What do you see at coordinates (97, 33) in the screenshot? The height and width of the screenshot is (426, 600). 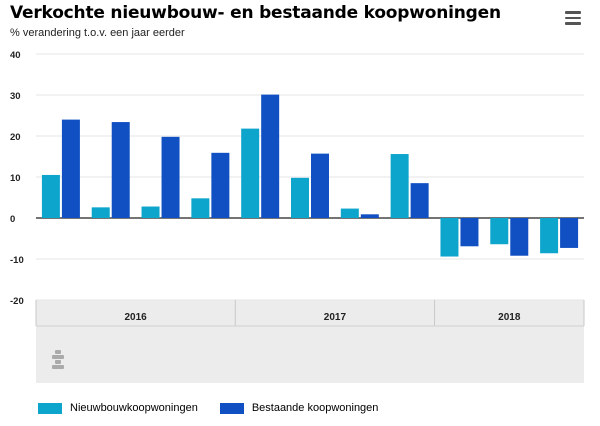 I see `chart-subtitle: % verandering t.o.v. een jaar eerder` at bounding box center [97, 33].